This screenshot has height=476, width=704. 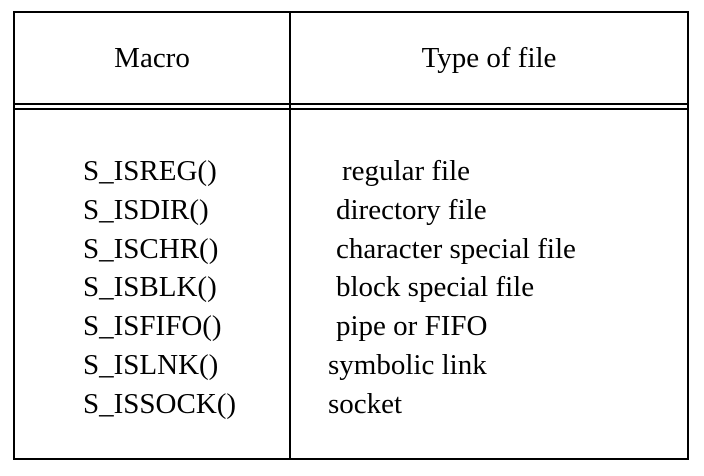 I want to click on header-rule-top, so click(x=351, y=104).